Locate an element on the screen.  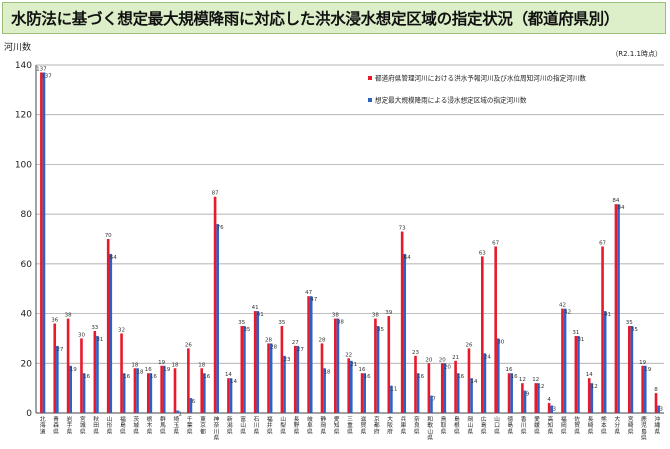
data-label-designated: 47 is located at coordinates (308, 293).